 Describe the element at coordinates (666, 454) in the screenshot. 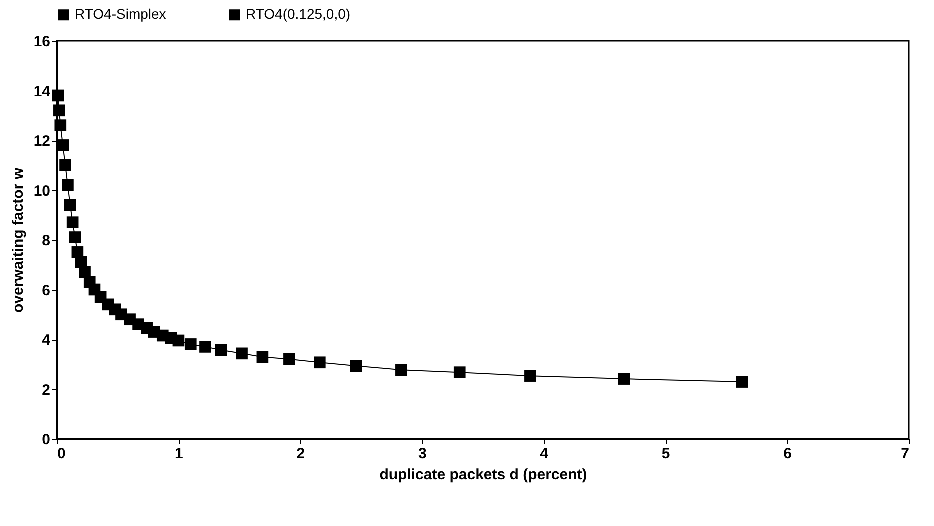

I see `x-tick-label: 5` at that location.